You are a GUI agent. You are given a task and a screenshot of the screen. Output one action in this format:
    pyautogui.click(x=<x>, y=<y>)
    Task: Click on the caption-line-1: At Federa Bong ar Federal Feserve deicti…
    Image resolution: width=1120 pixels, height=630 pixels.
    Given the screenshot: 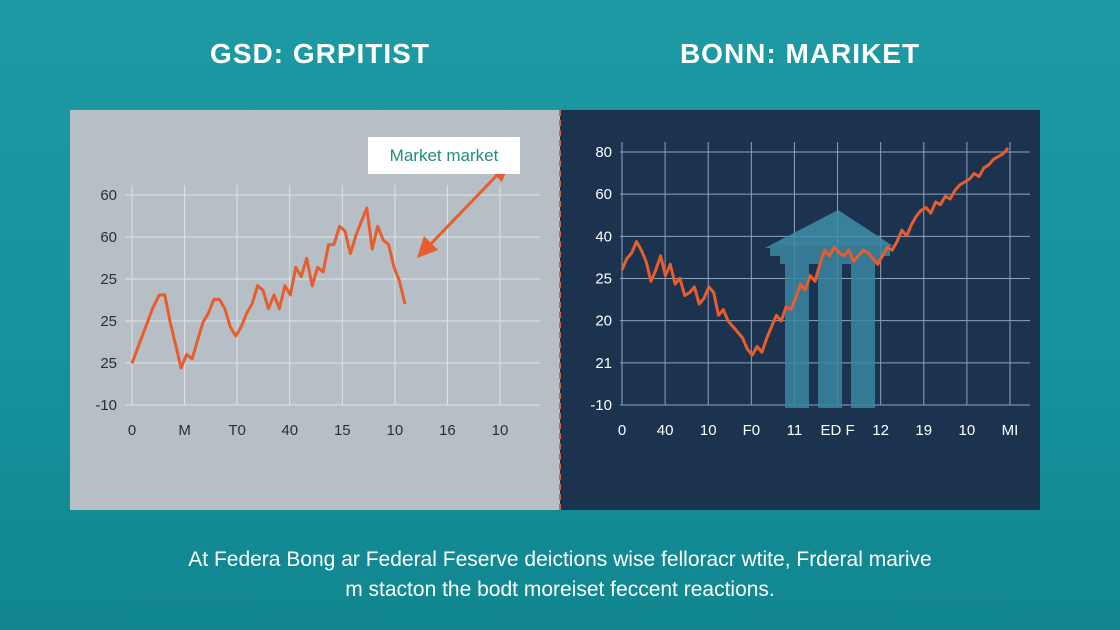 What is the action you would take?
    pyautogui.click(x=560, y=559)
    